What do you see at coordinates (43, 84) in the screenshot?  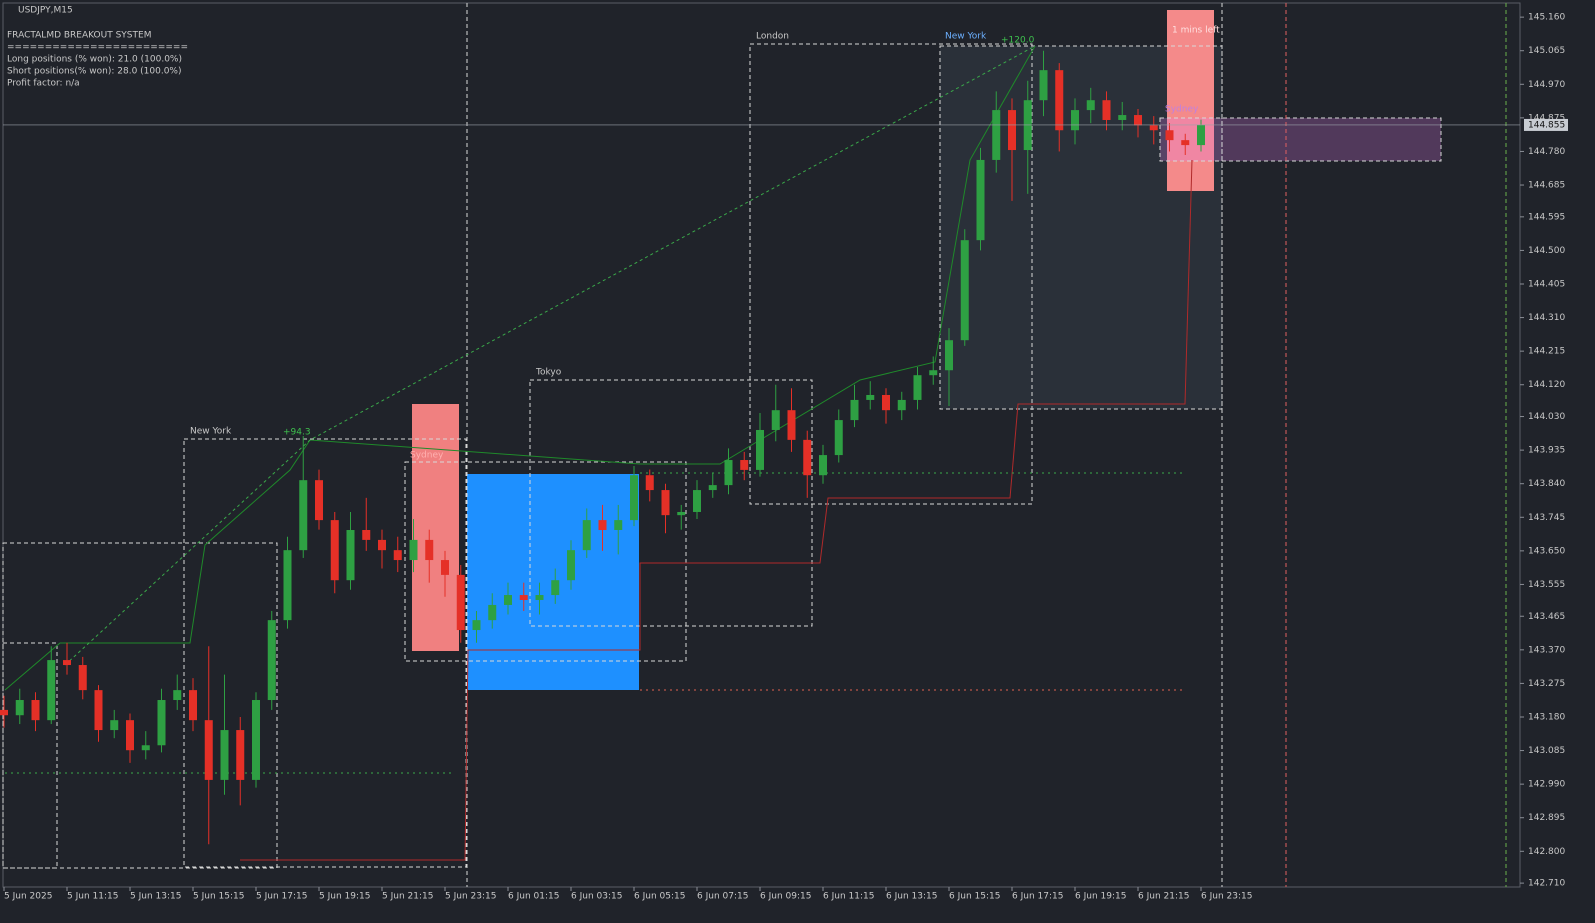 I see `info-line: Profit factor: n/a` at bounding box center [43, 84].